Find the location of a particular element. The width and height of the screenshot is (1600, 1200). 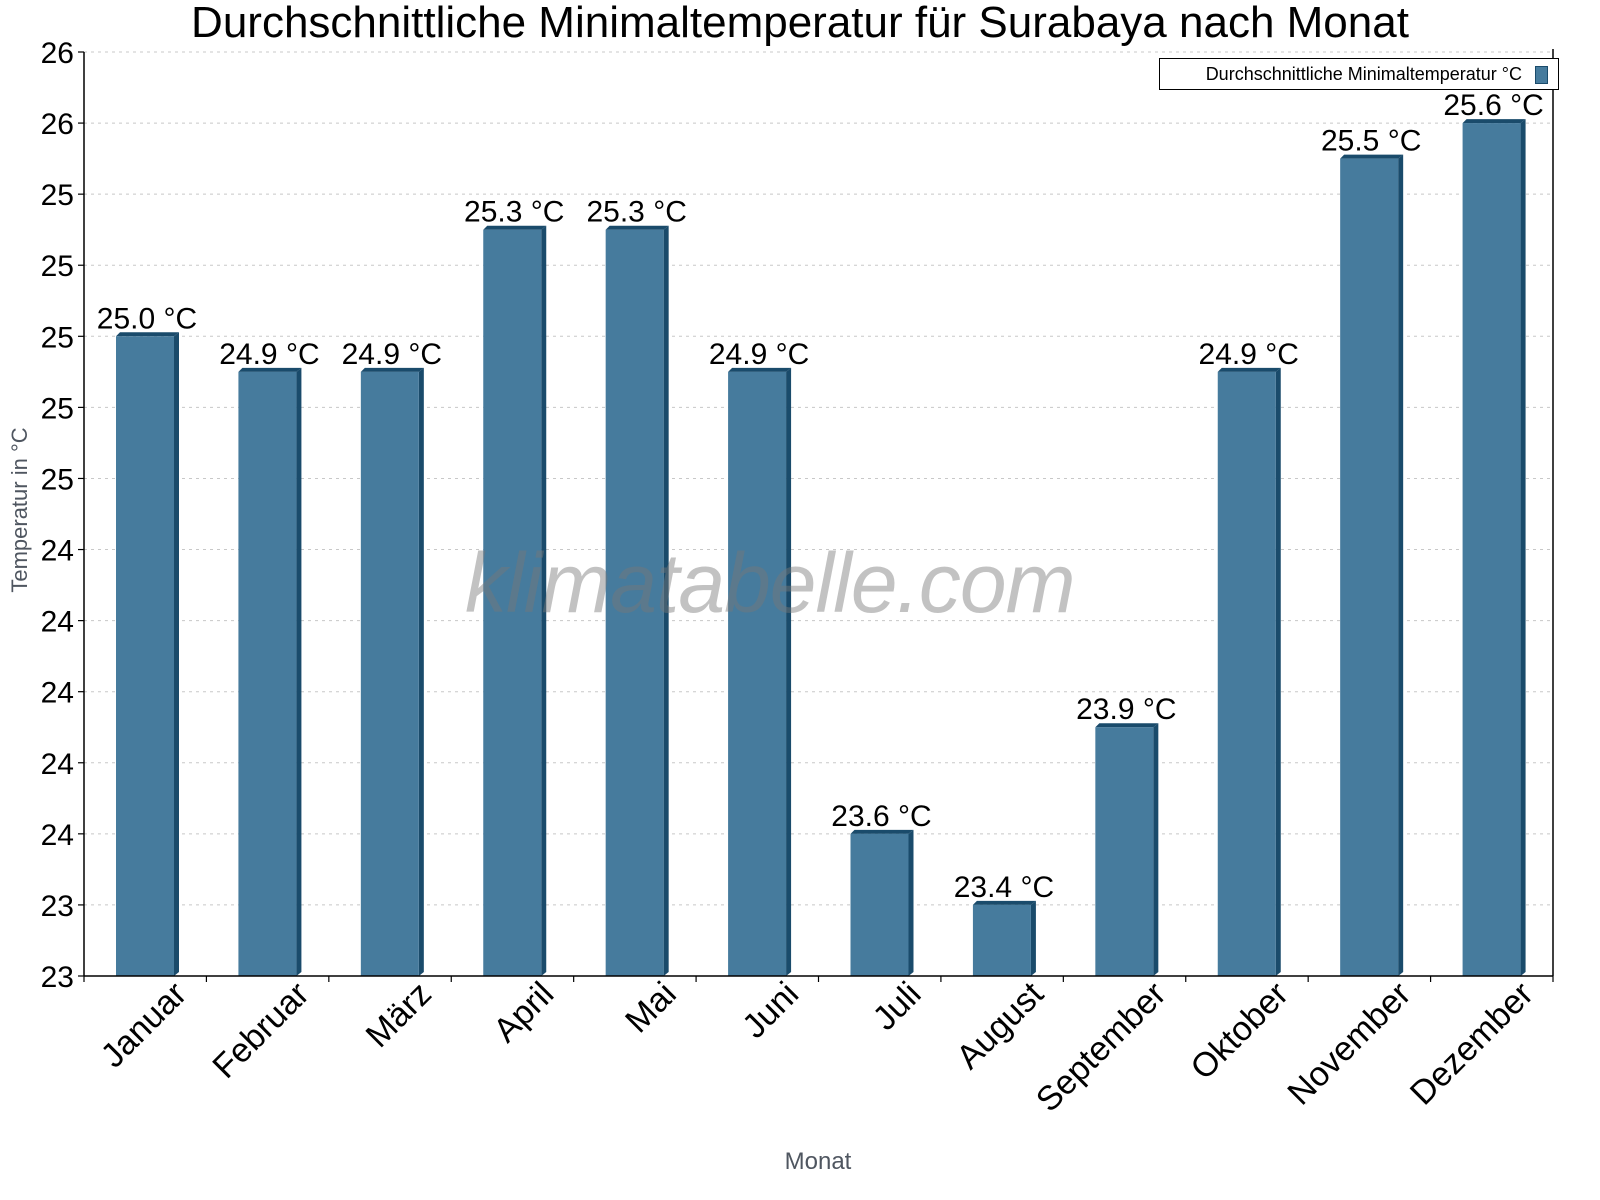

data-label: 25.5 °C is located at coordinates (1371, 141).